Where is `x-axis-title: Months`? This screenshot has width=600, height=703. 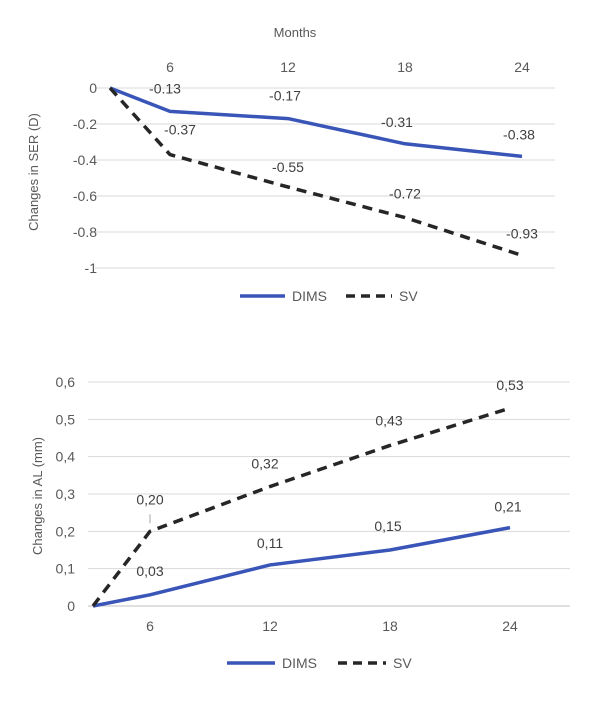
x-axis-title: Months is located at coordinates (295, 32).